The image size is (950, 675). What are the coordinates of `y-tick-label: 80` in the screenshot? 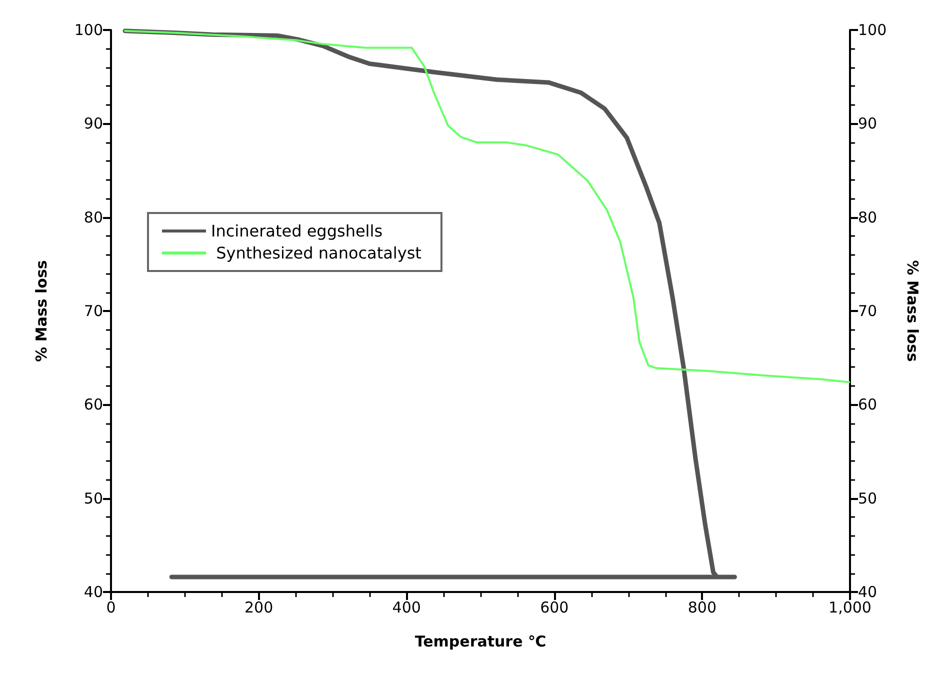 It's located at (93, 217).